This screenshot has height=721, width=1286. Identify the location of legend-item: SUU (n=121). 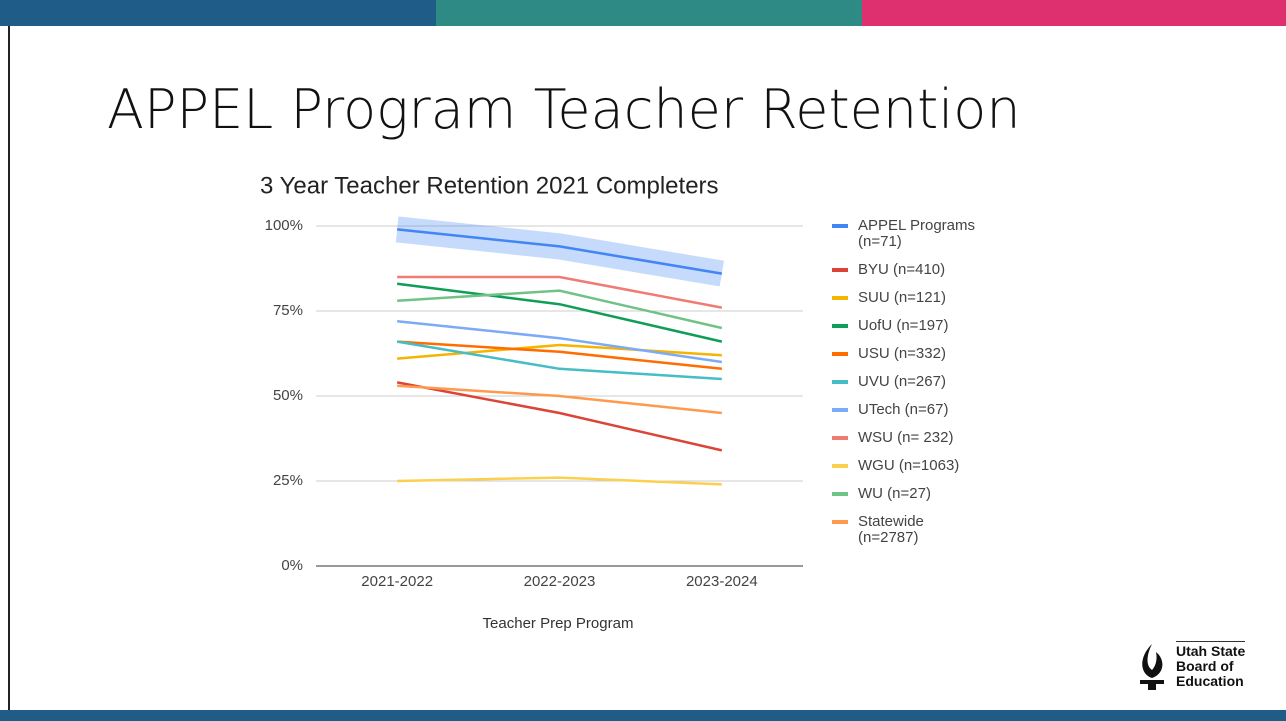
(917, 298).